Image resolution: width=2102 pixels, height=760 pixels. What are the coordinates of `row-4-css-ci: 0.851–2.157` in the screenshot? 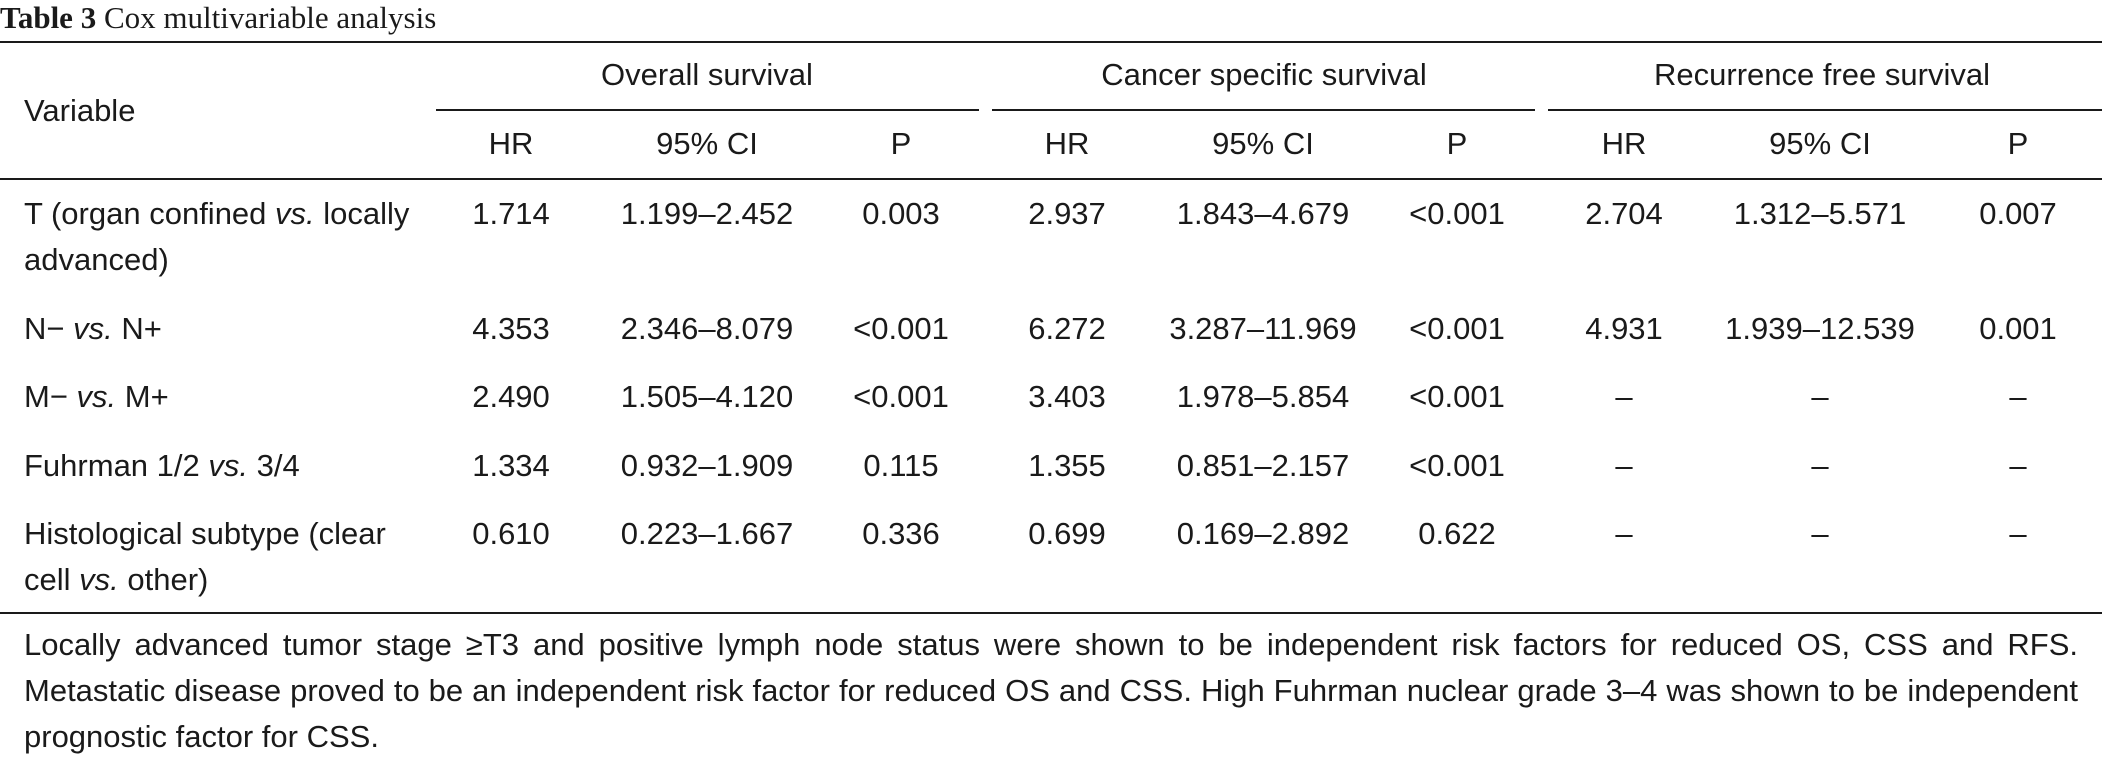 It's located at (1263, 465).